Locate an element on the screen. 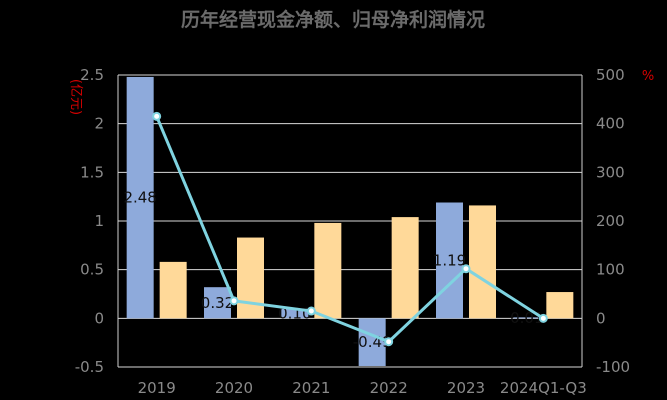  y-right-tick-label: 0 is located at coordinates (601, 318).